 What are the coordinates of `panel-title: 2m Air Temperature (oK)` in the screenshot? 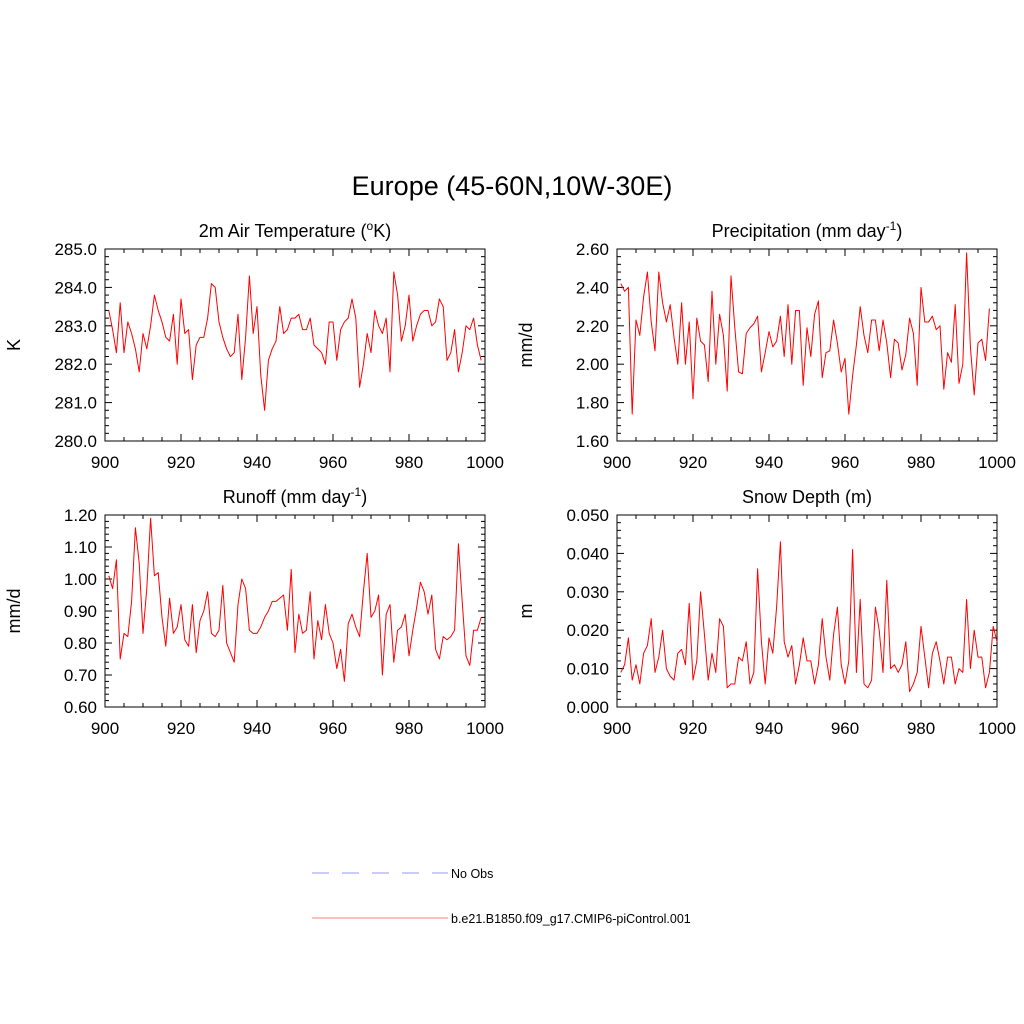 It's located at (295, 230).